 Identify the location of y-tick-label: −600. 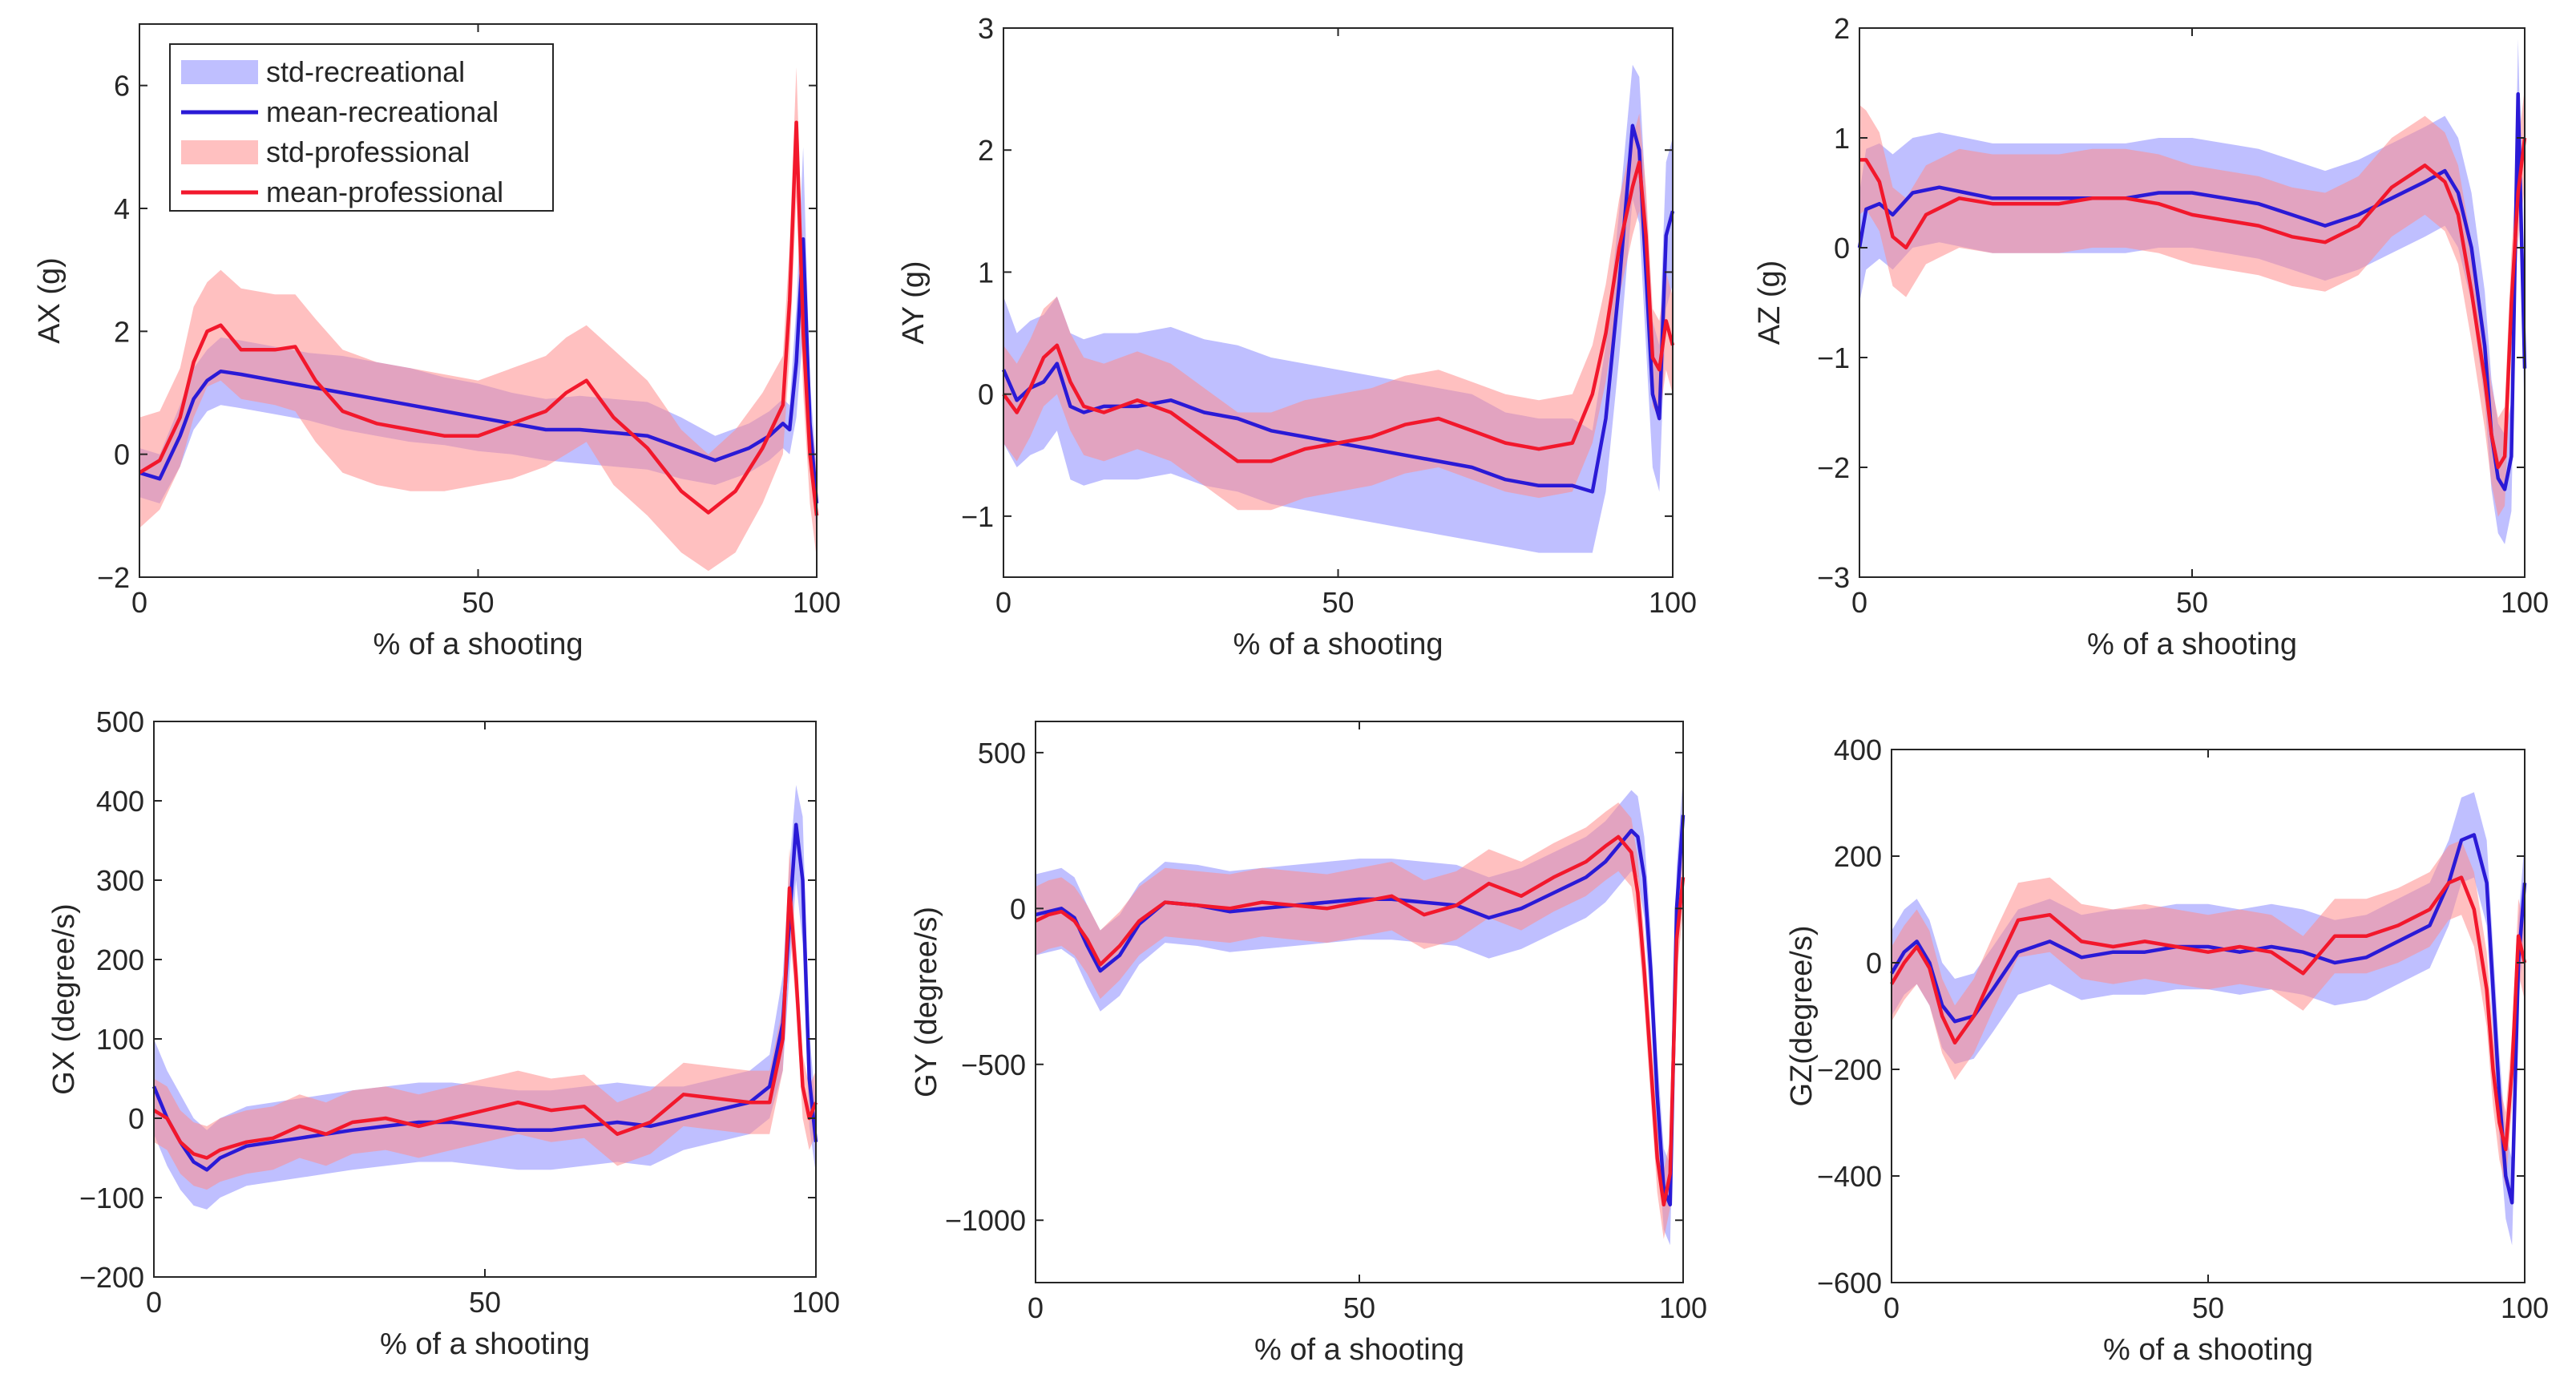
(1849, 1283).